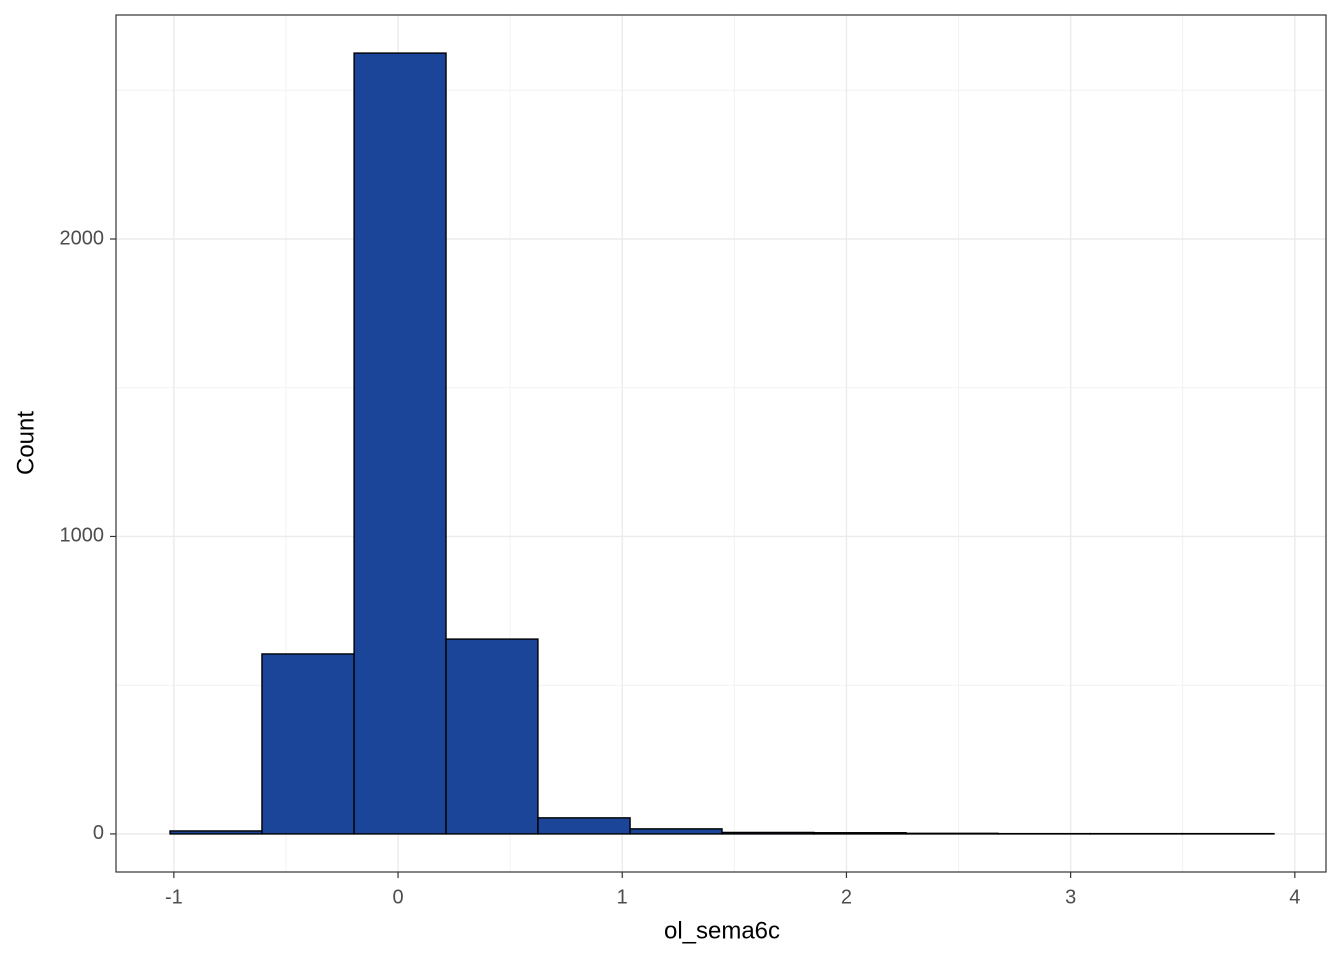 The width and height of the screenshot is (1344, 960). I want to click on y-tick-label: 0, so click(98, 833).